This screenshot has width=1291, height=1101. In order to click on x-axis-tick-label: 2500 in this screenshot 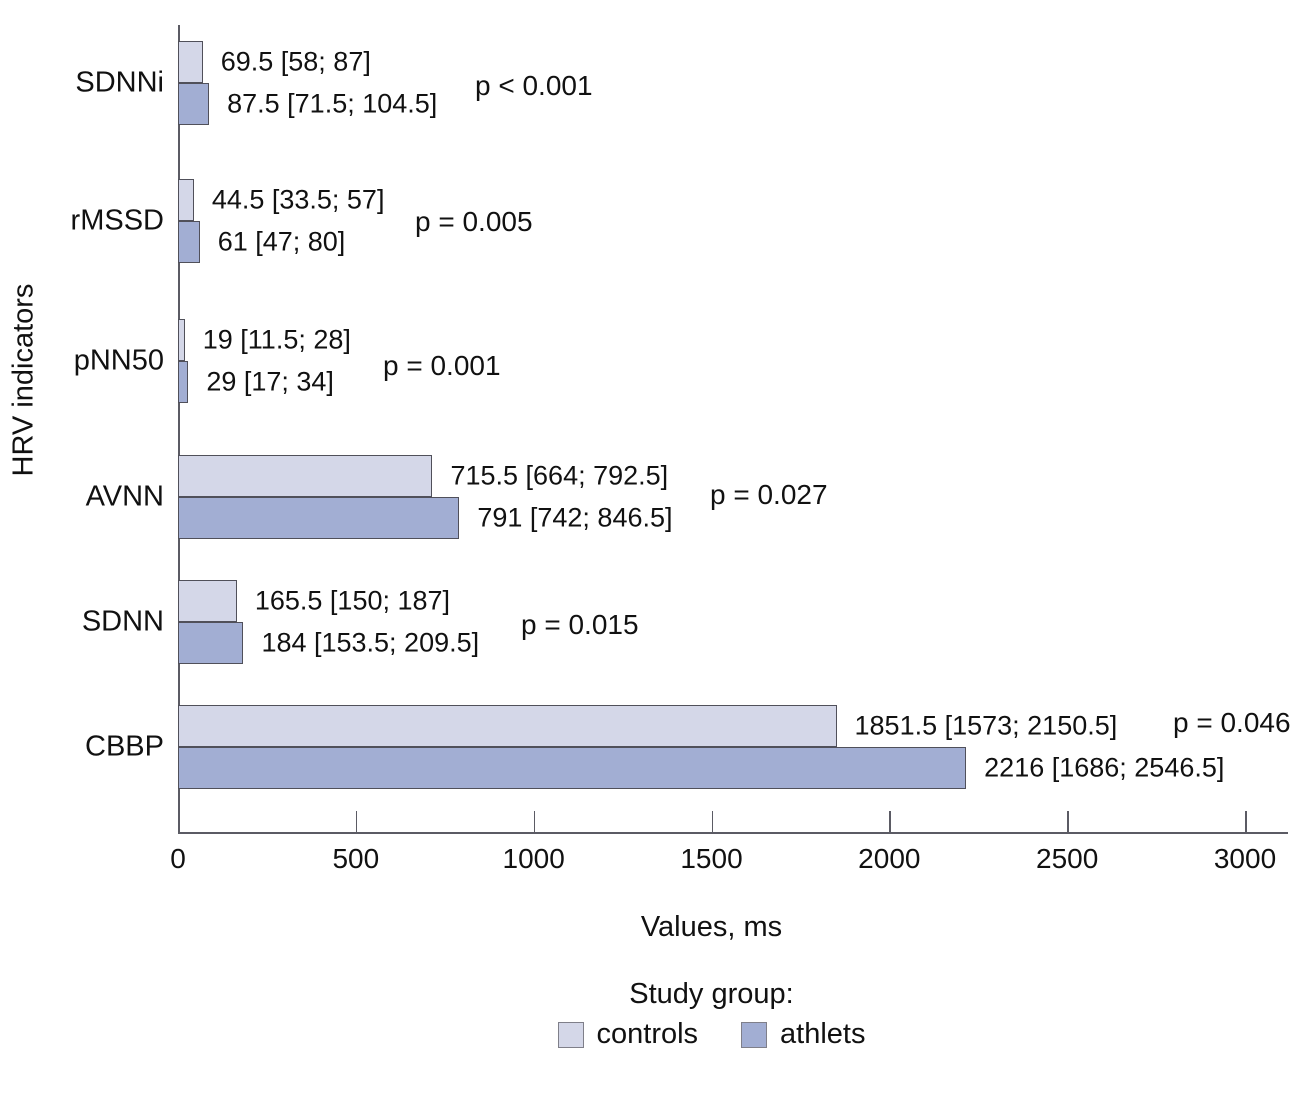, I will do `click(1067, 858)`.